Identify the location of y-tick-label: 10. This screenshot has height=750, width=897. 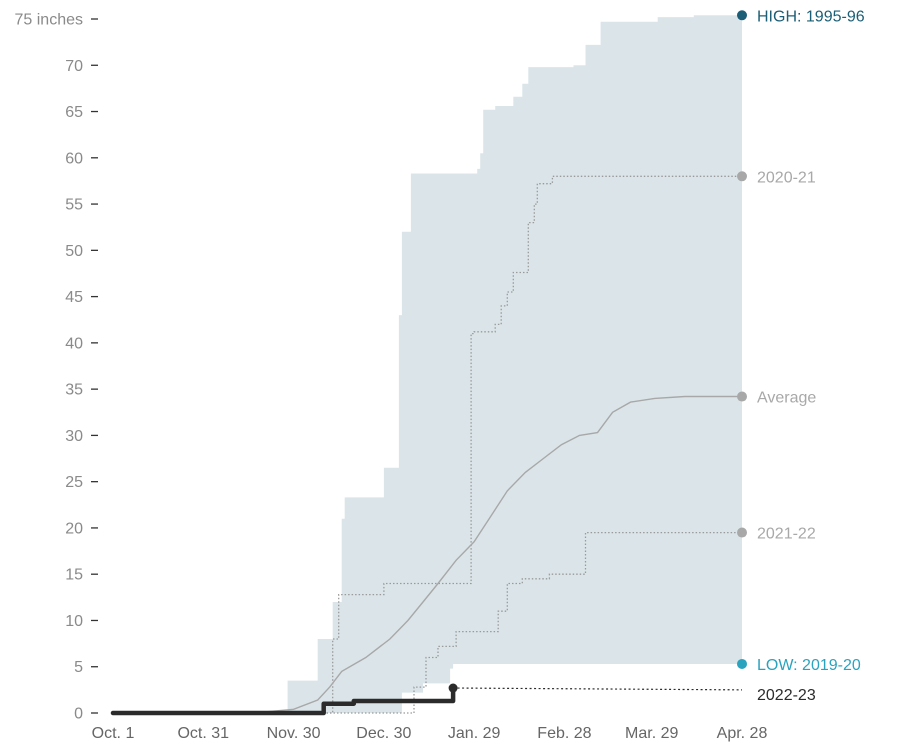
(74, 621).